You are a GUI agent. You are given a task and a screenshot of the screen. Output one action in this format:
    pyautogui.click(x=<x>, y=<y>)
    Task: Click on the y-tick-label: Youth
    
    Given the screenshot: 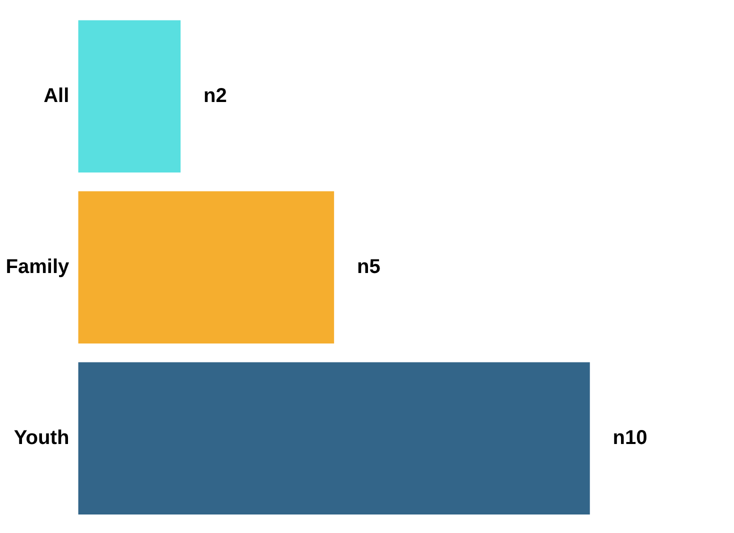 What is the action you would take?
    pyautogui.click(x=42, y=438)
    